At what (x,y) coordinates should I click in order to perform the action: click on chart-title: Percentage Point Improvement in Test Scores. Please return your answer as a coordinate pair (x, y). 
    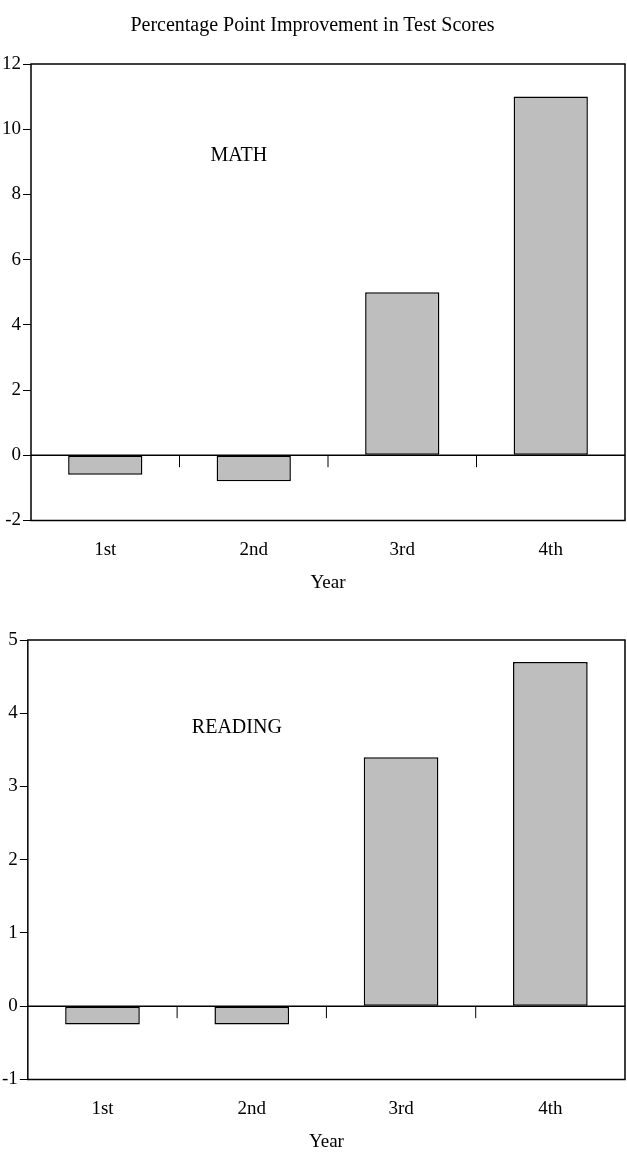
    Looking at the image, I should click on (312, 25).